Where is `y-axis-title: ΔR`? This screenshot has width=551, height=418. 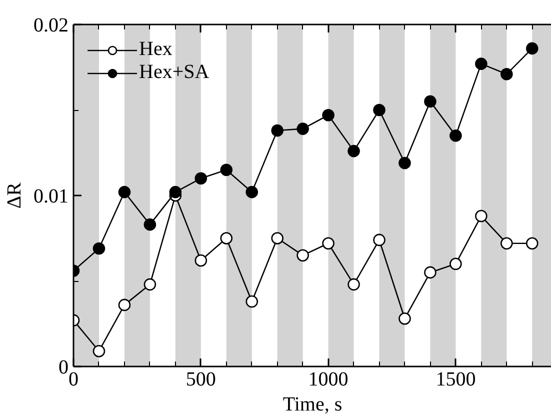 y-axis-title: ΔR is located at coordinates (15, 195).